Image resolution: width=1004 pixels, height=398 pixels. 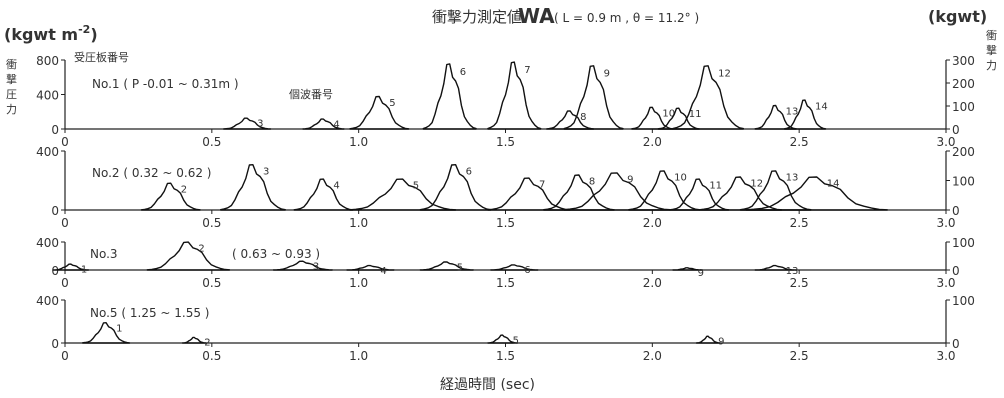 I want to click on left-axis-char: 衝, so click(x=11, y=64).